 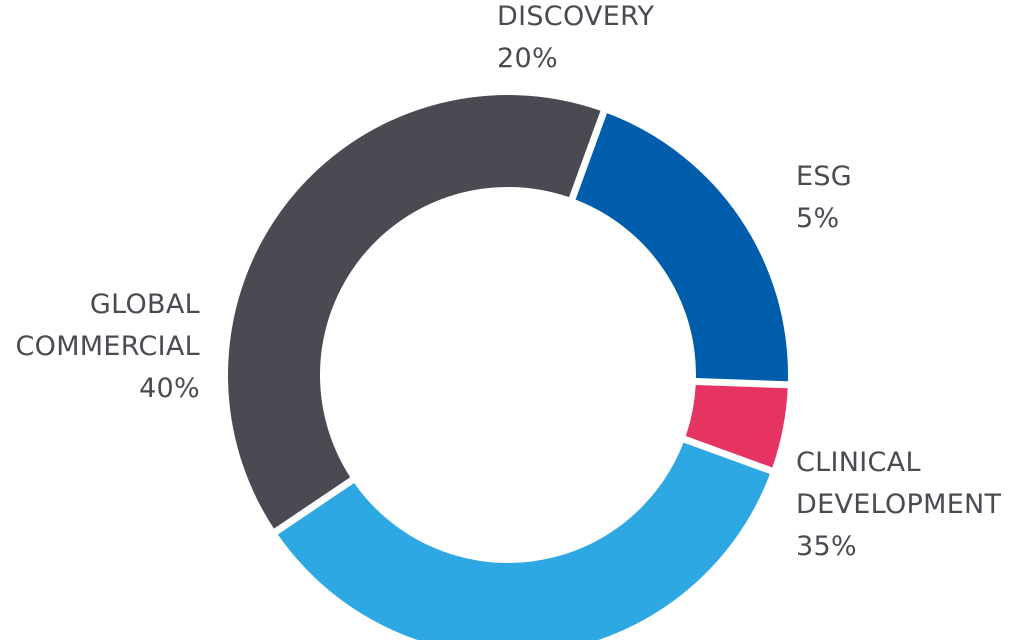 I want to click on label-esg-name: ESG, so click(x=824, y=176).